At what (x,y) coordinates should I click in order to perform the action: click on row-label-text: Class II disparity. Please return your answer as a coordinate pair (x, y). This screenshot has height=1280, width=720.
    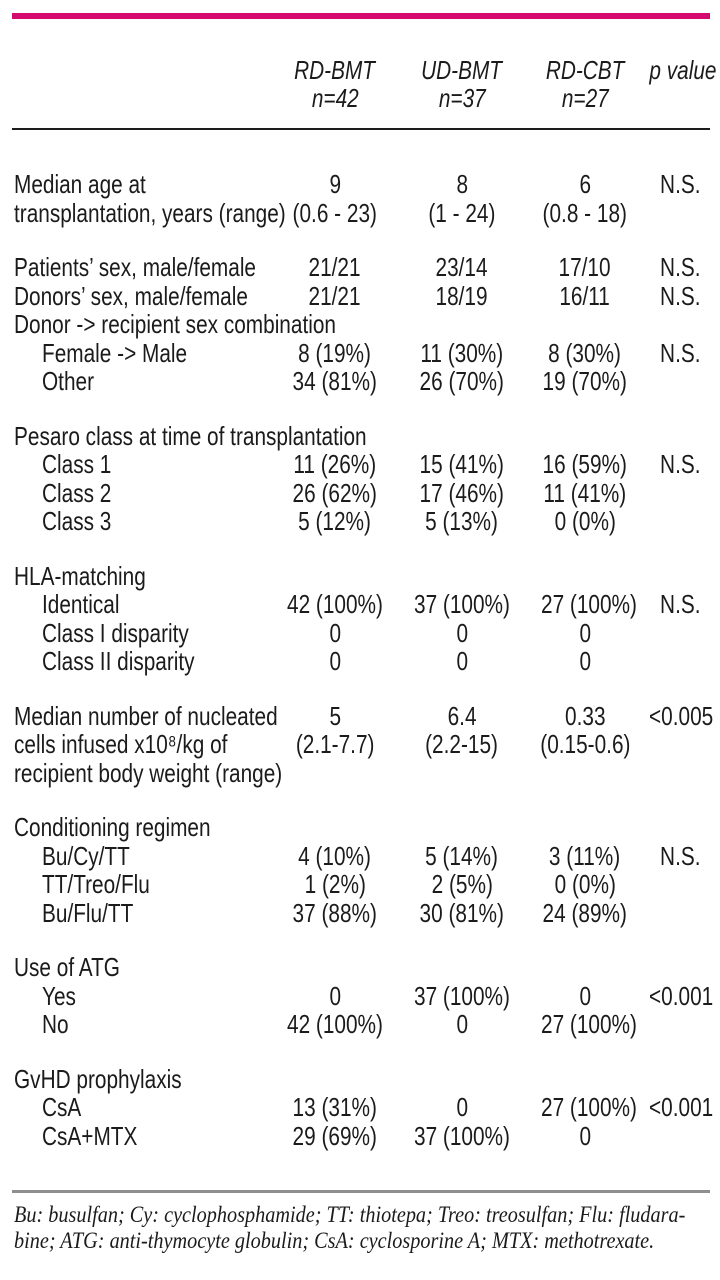
    Looking at the image, I should click on (118, 661).